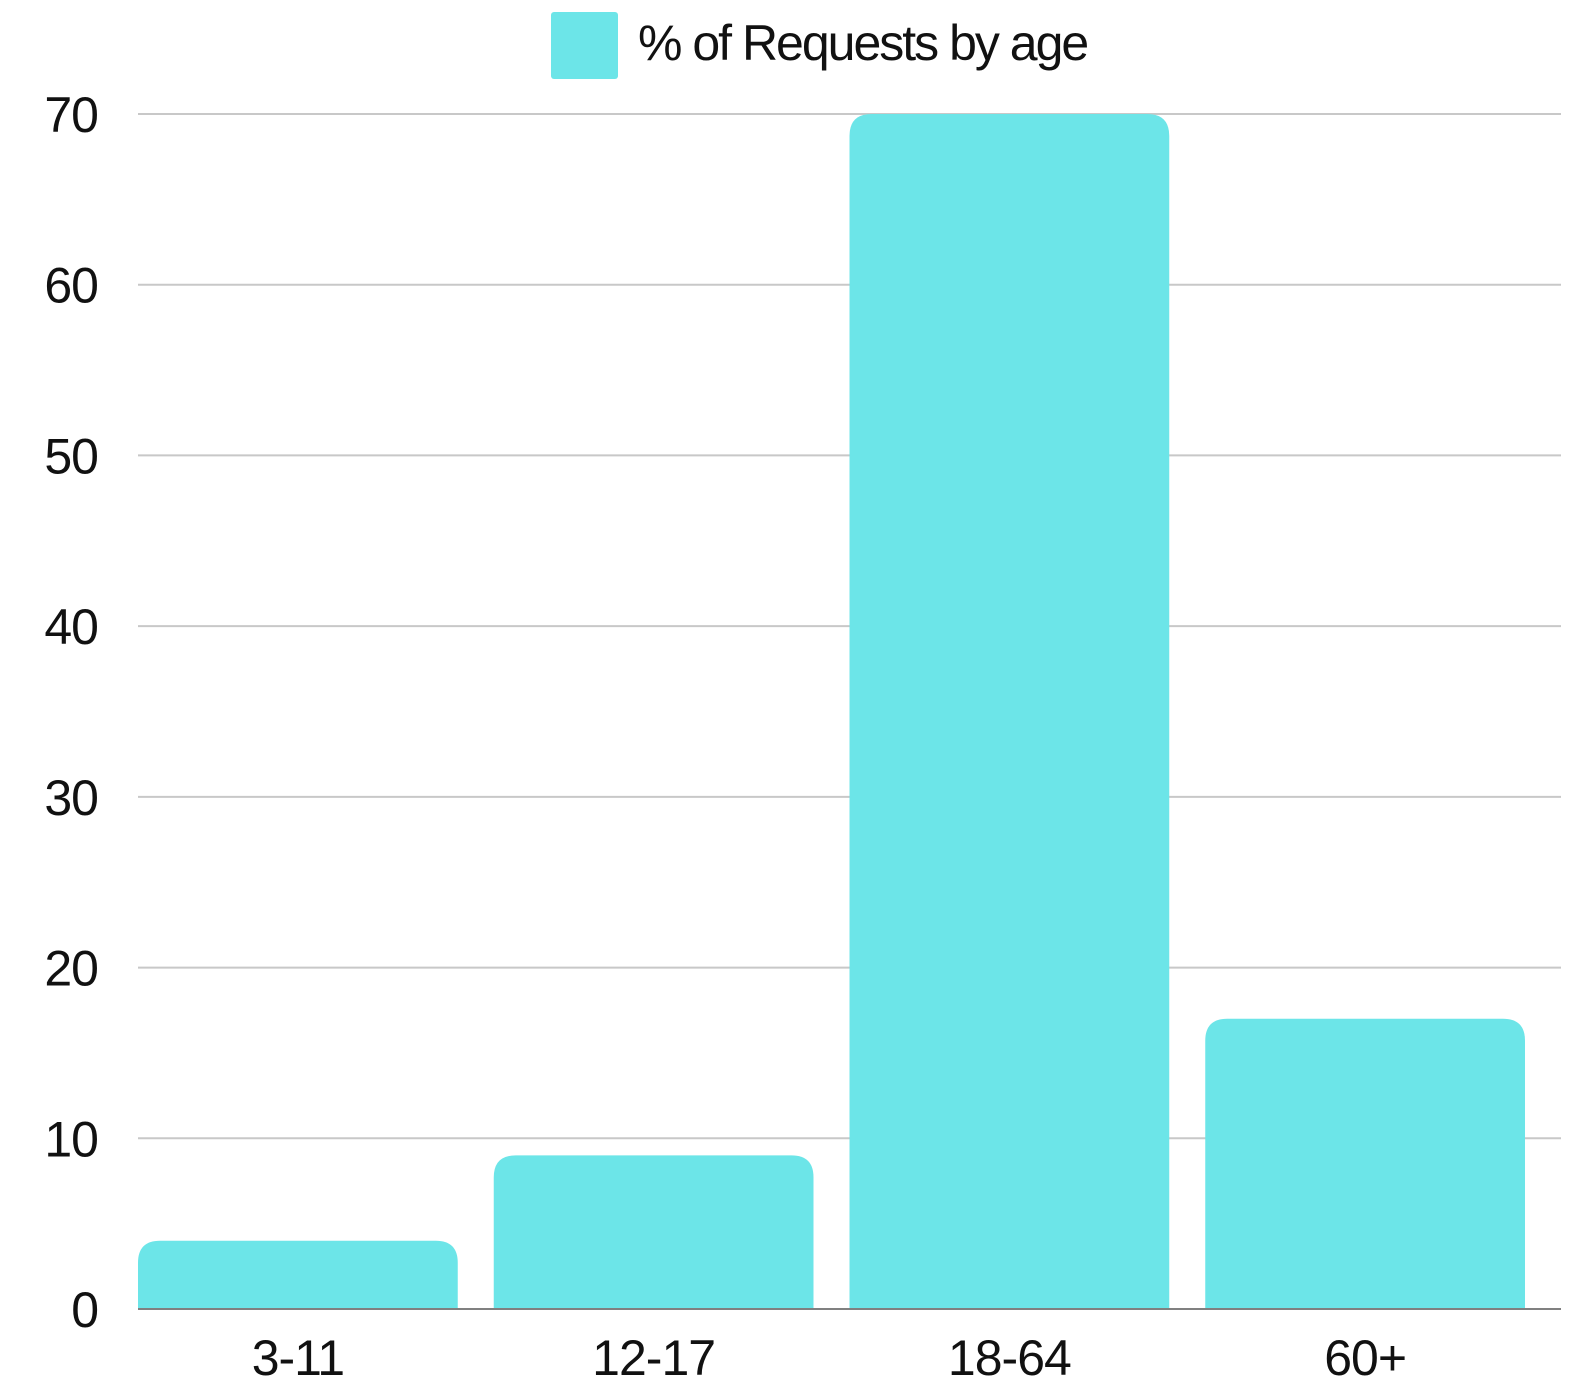 Image resolution: width=1572 pixels, height=1394 pixels. Describe the element at coordinates (71, 969) in the screenshot. I see `y-tick-label: 20` at that location.